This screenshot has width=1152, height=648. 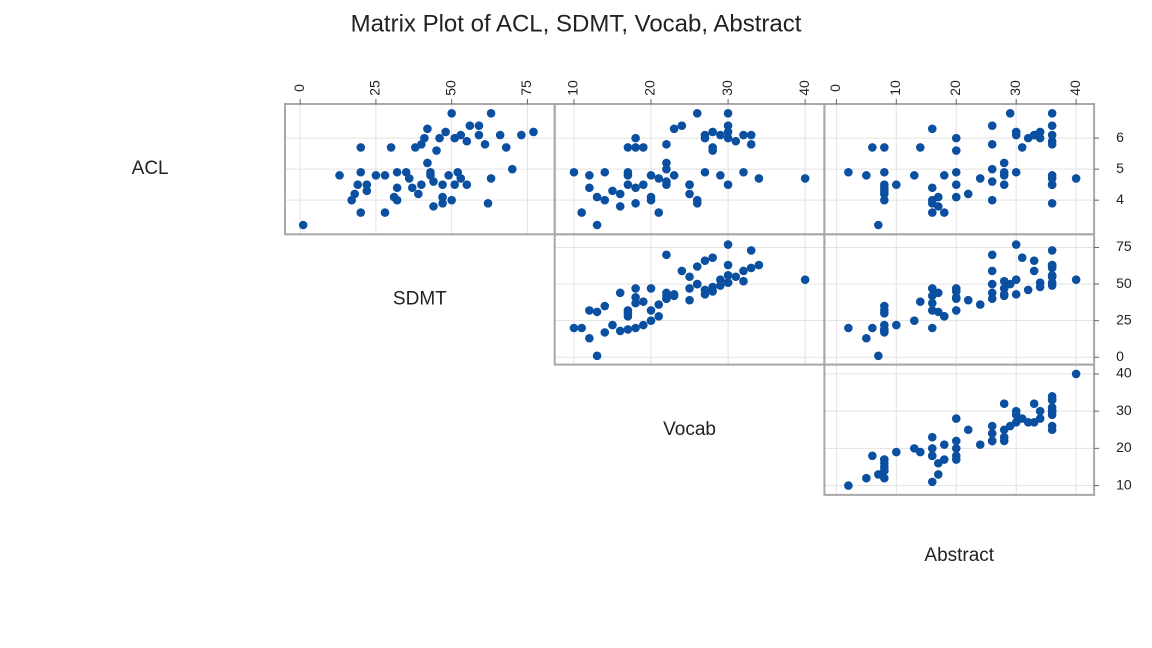 I want to click on x-tick-label: 75, so click(x=526, y=88).